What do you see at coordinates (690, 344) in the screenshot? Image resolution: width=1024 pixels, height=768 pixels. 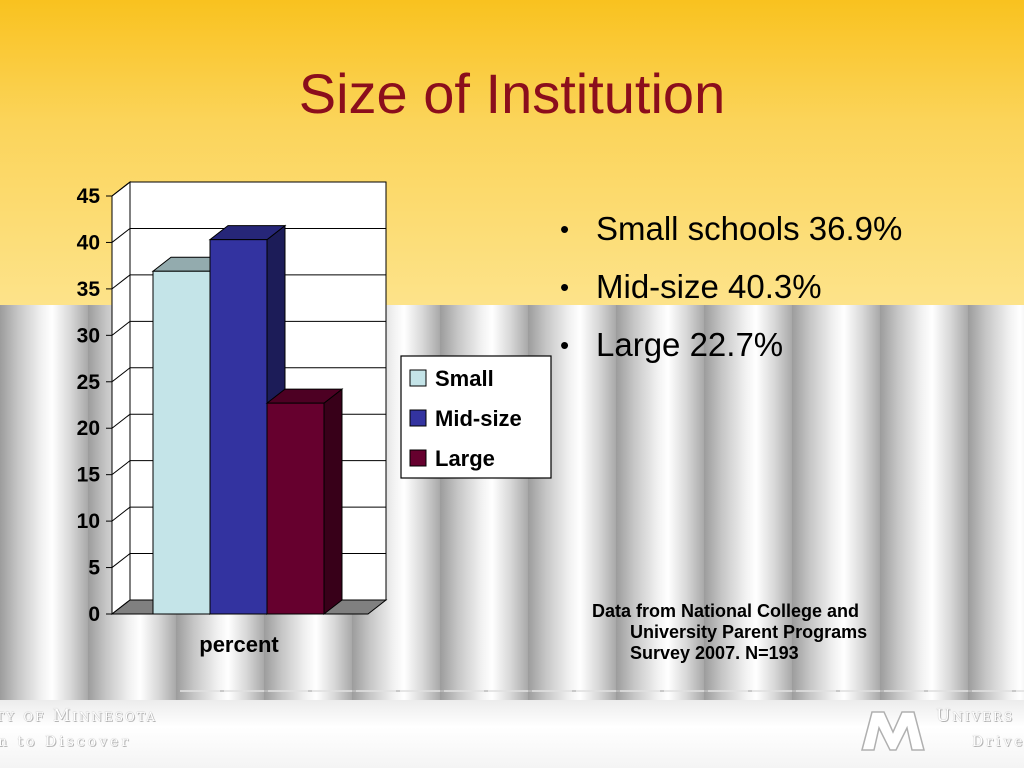 I see `bullet-text: Large 22.7%` at bounding box center [690, 344].